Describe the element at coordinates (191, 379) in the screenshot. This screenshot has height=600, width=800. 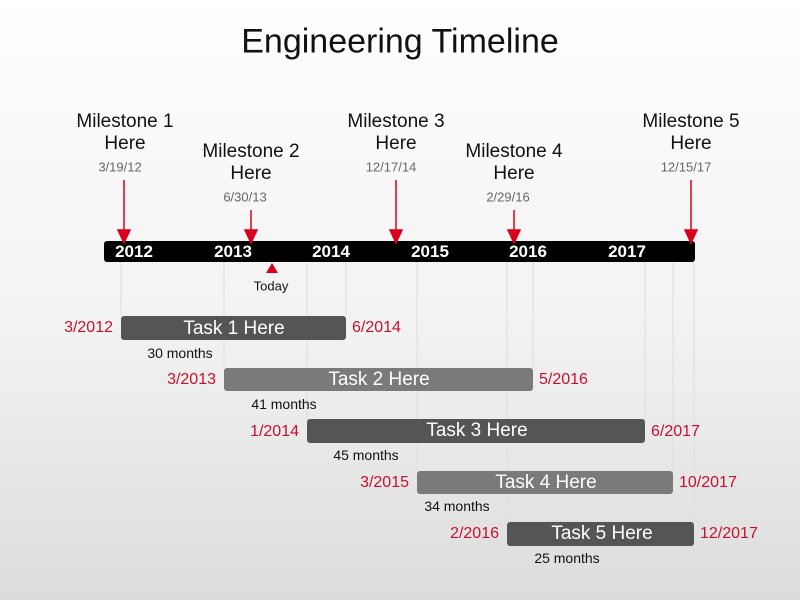
I see `task-start: 3/2013` at that location.